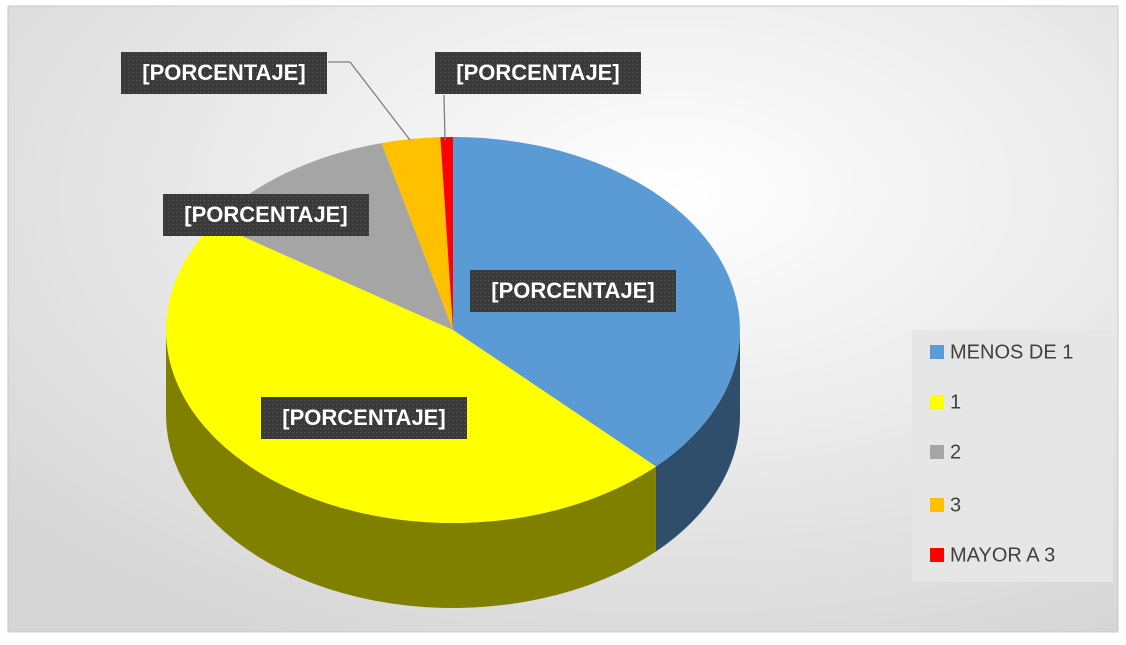  What do you see at coordinates (1012, 456) in the screenshot?
I see `legend-box` at bounding box center [1012, 456].